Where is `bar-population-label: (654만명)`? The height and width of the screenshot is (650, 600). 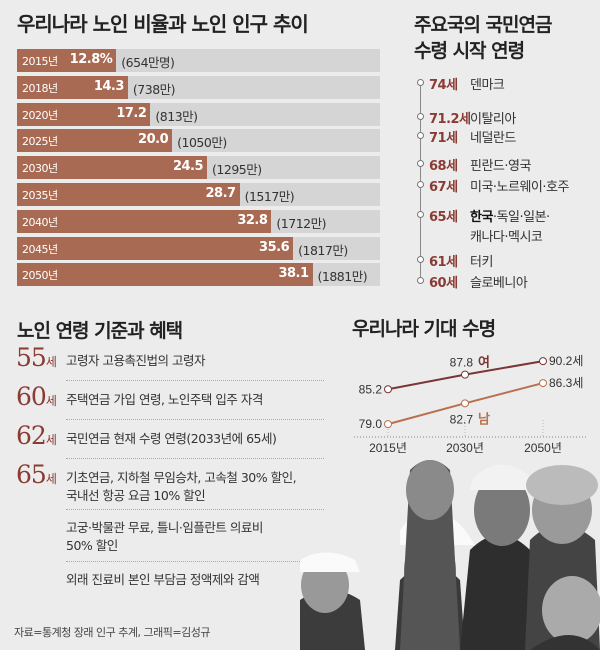
bar-population-label: (654만명) is located at coordinates (148, 62).